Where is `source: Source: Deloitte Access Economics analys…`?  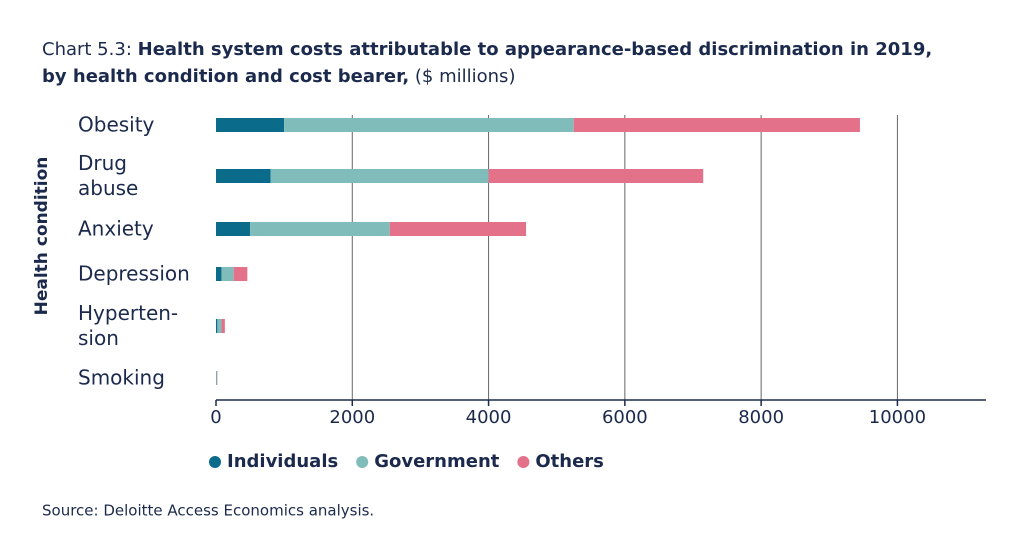 source: Source: Deloitte Access Economics analys… is located at coordinates (208, 511).